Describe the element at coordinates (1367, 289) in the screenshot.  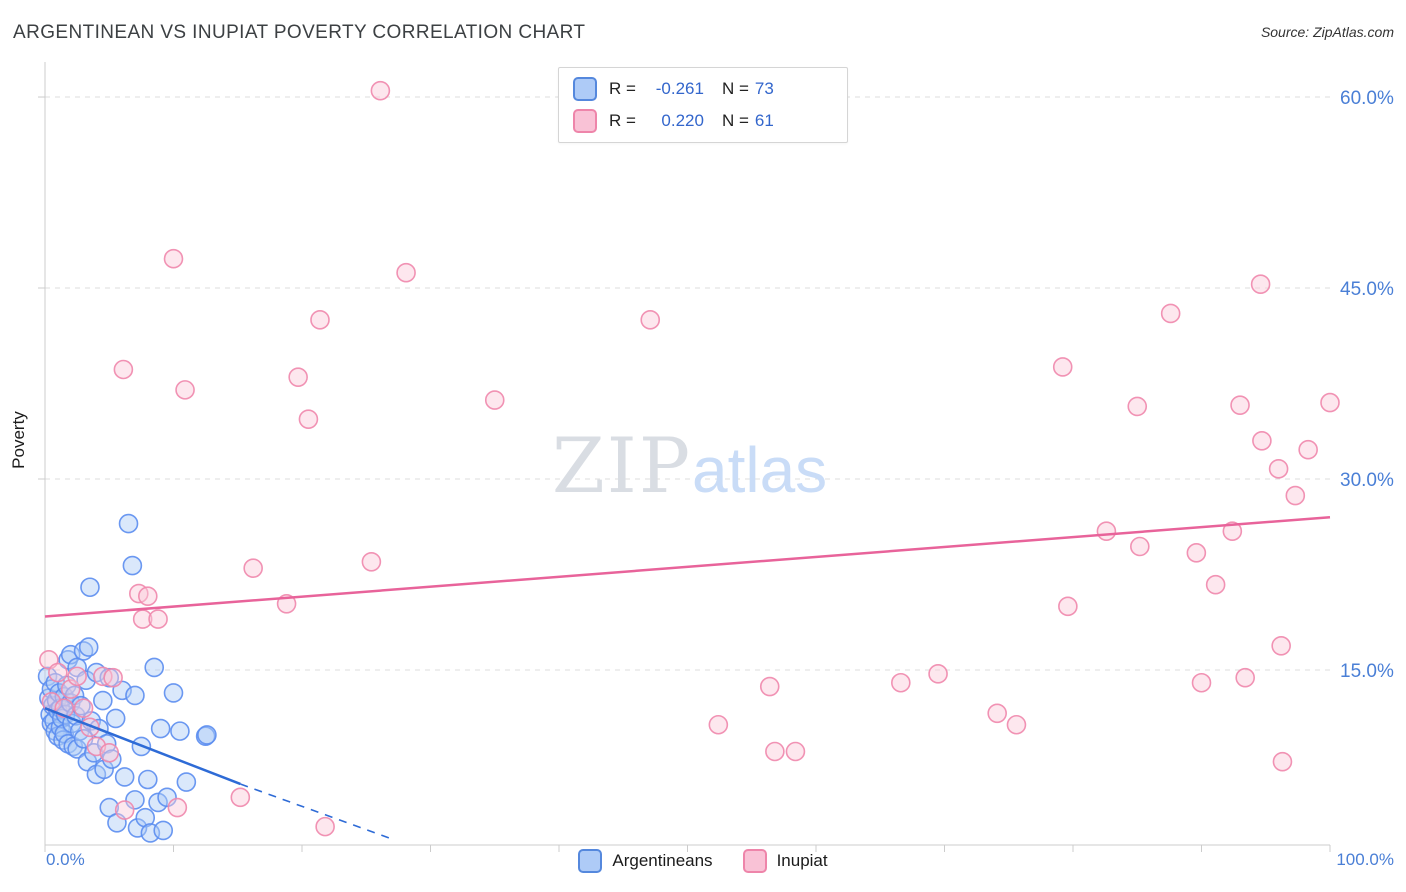
I see `y-tick-label: 45.0%` at that location.